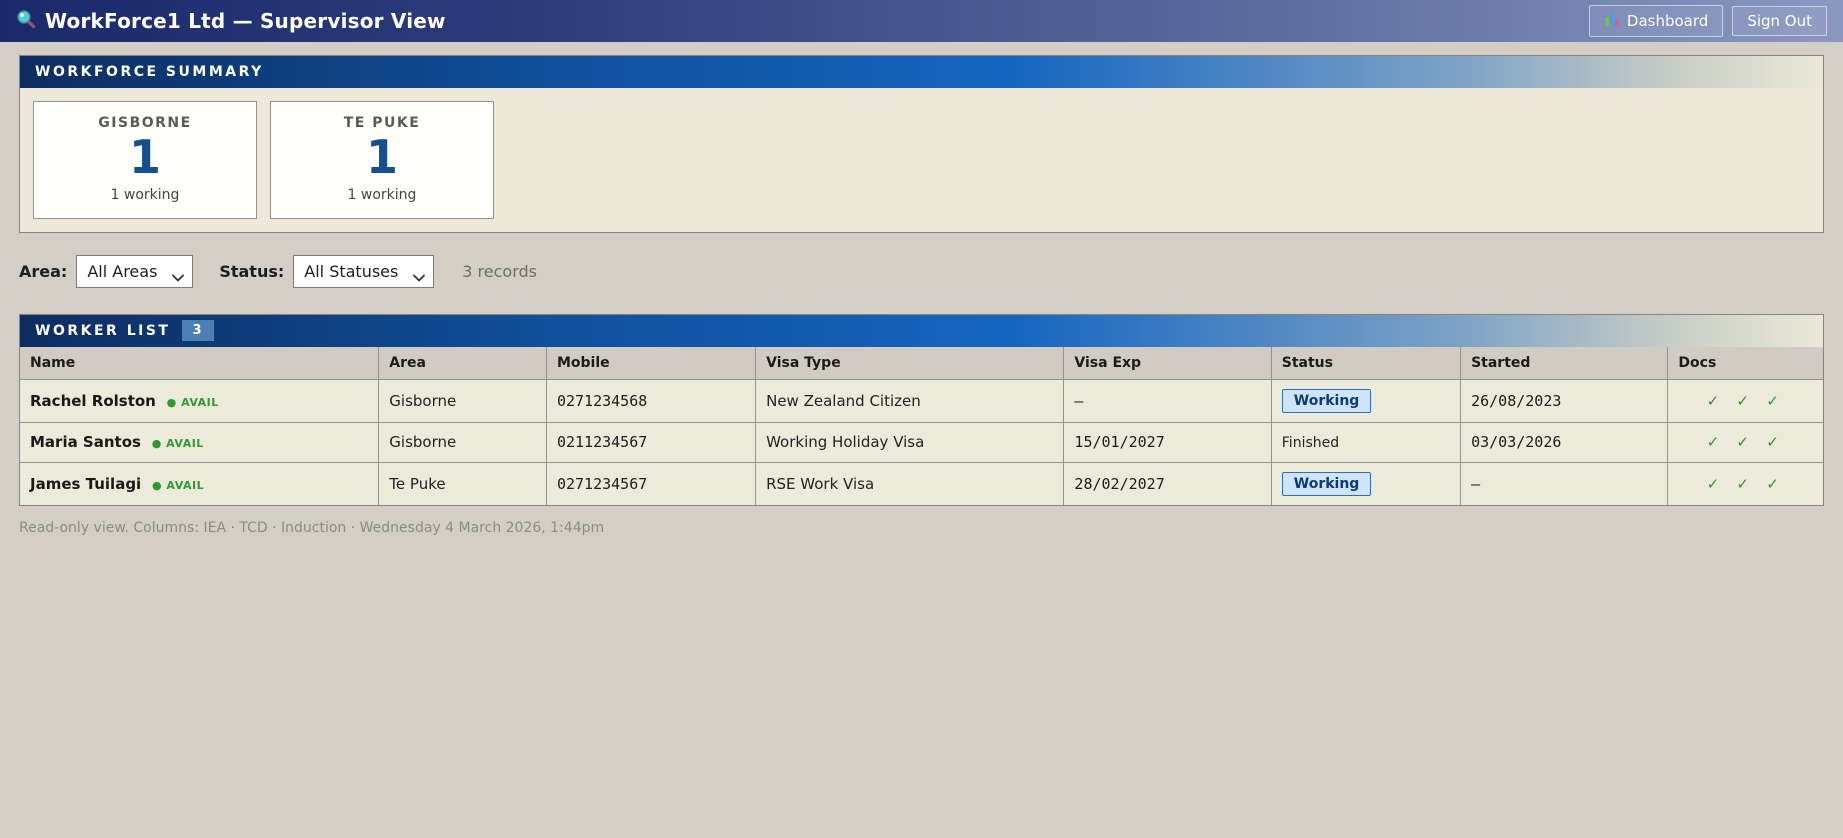 Image resolution: width=1843 pixels, height=838 pixels. What do you see at coordinates (1167, 442) in the screenshot?
I see `worker-visa-exp-cell: 15/01/2027` at bounding box center [1167, 442].